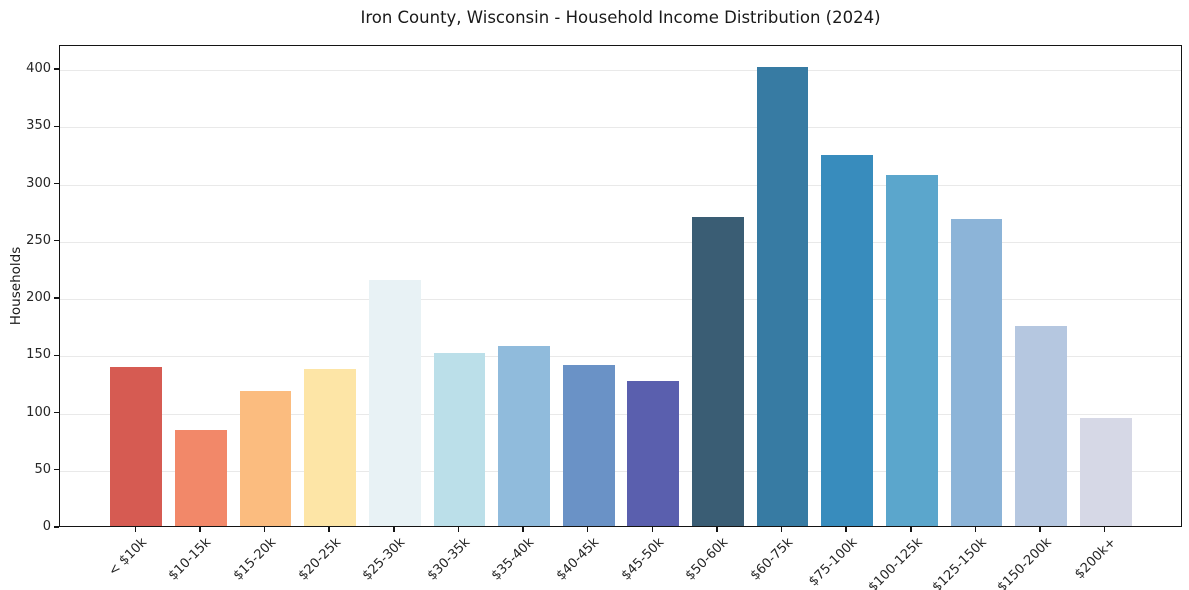  What do you see at coordinates (319, 559) in the screenshot?
I see `x-tick-label: $20-25k` at bounding box center [319, 559].